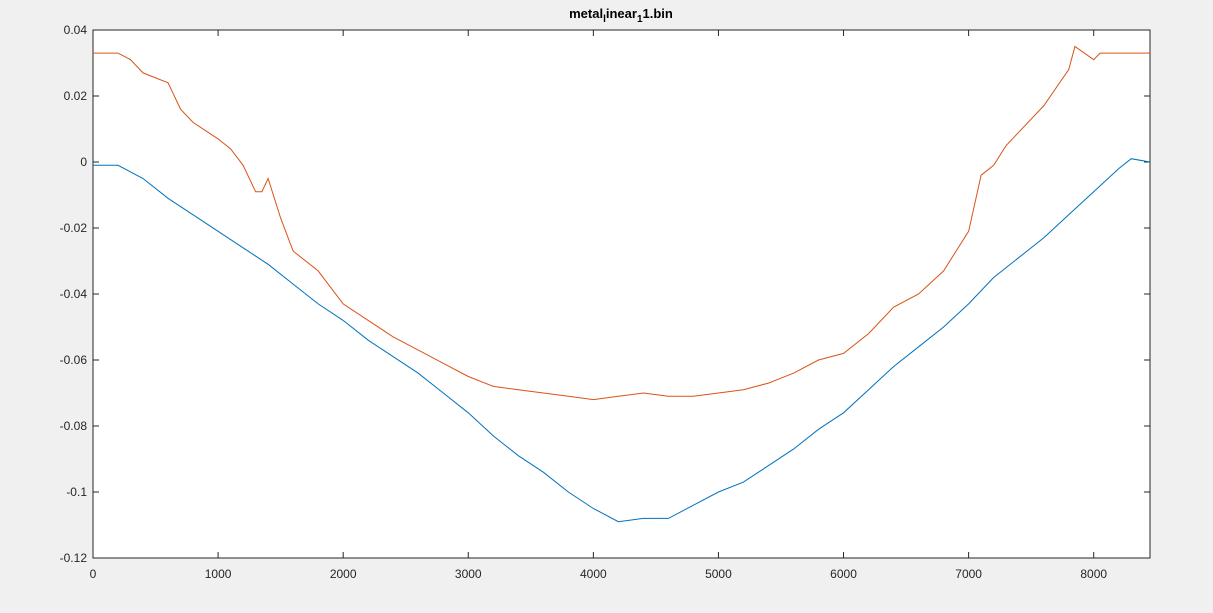 Image resolution: width=1213 pixels, height=613 pixels. I want to click on x-tick-label: 7000, so click(968, 574).